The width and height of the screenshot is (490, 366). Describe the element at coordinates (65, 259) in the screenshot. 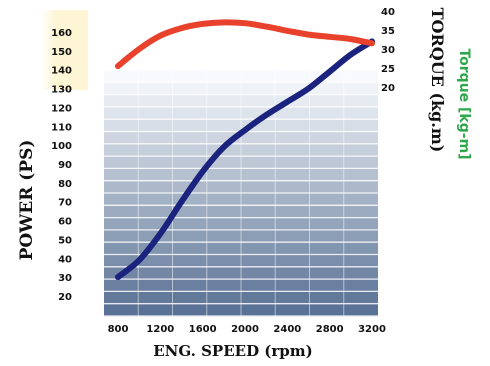

I see `left-axis-tick-label: 40` at that location.